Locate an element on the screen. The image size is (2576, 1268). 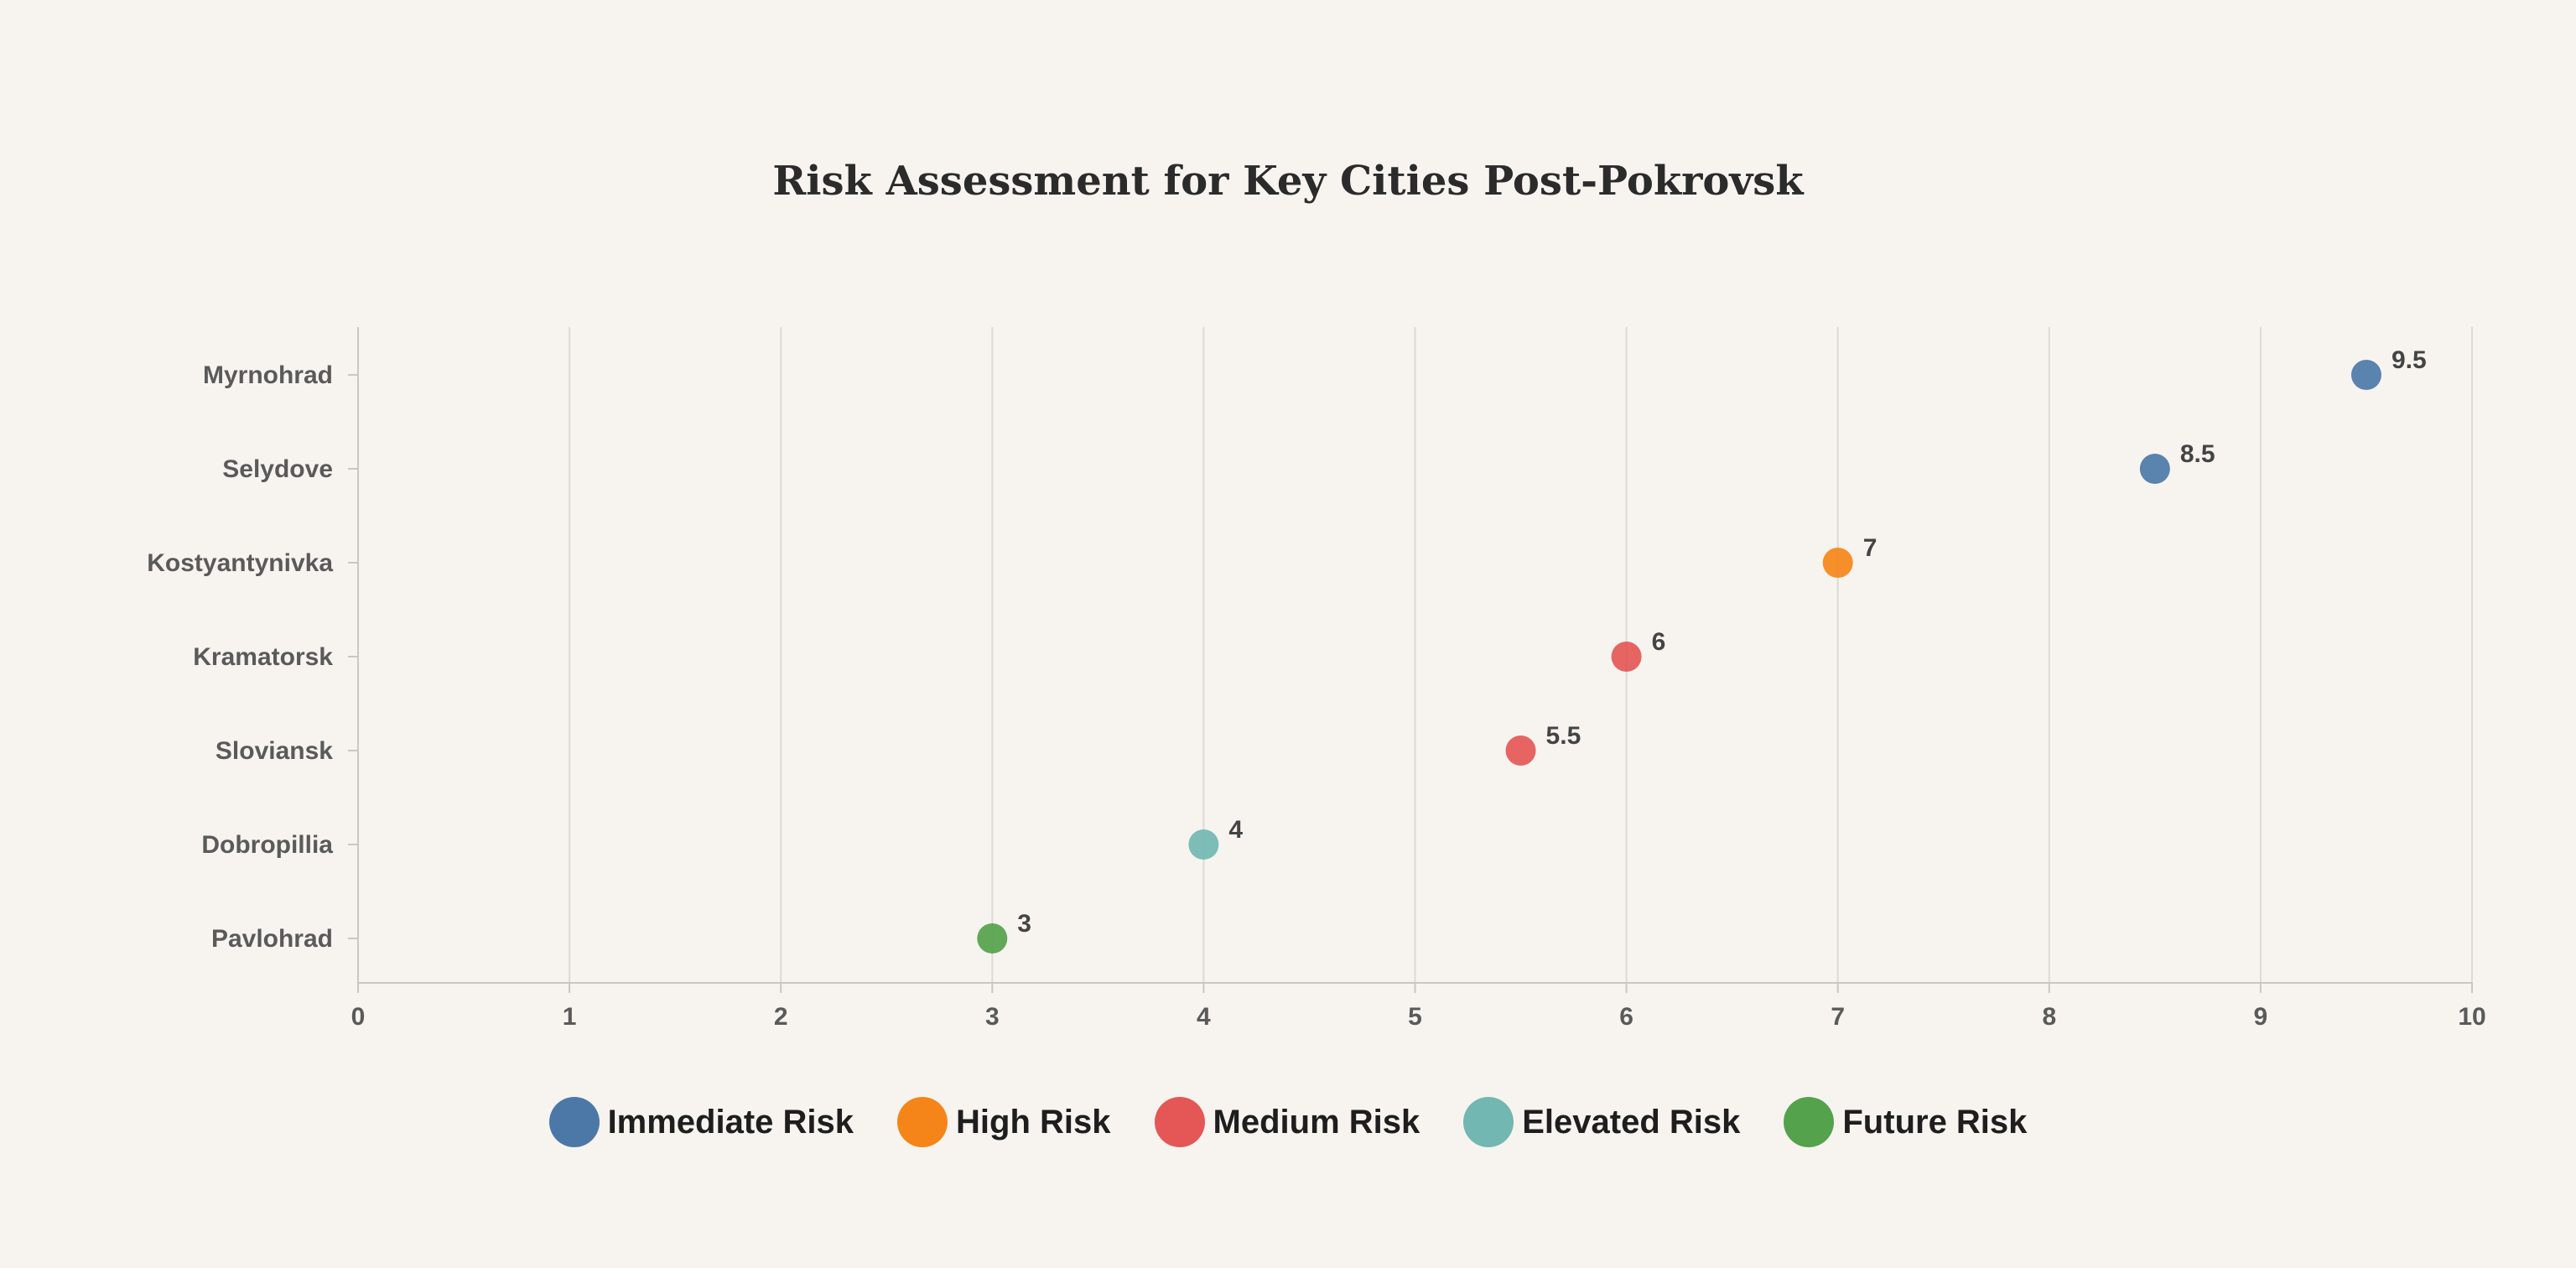
x-tick-label: 4 is located at coordinates (1204, 1017).